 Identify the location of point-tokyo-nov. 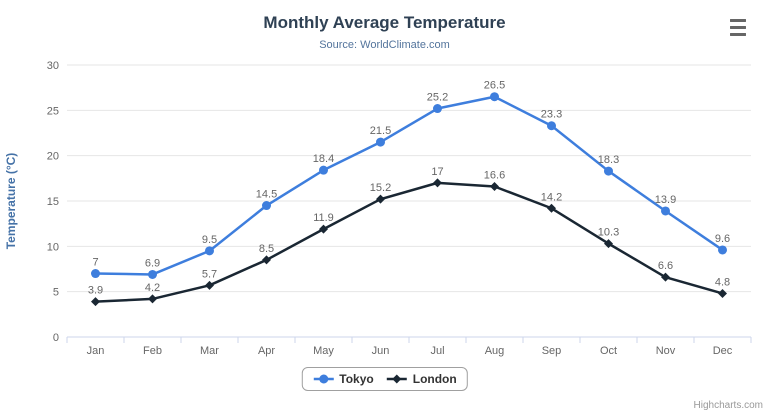
(665, 211).